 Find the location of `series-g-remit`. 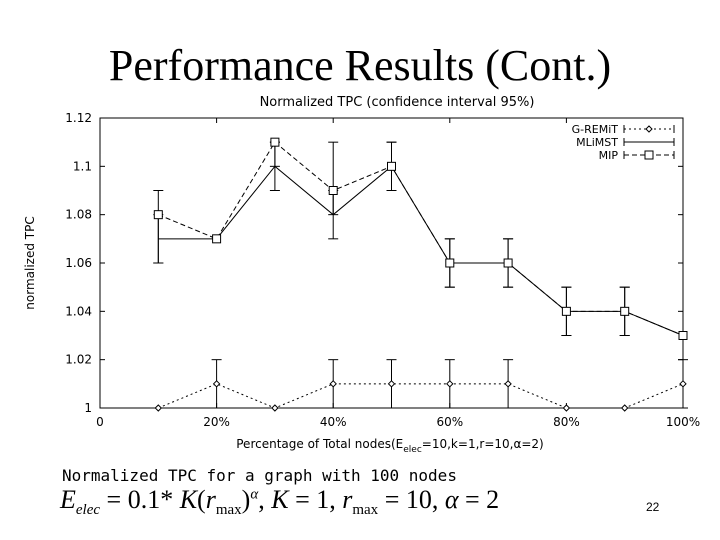

series-g-remit is located at coordinates (421, 385).